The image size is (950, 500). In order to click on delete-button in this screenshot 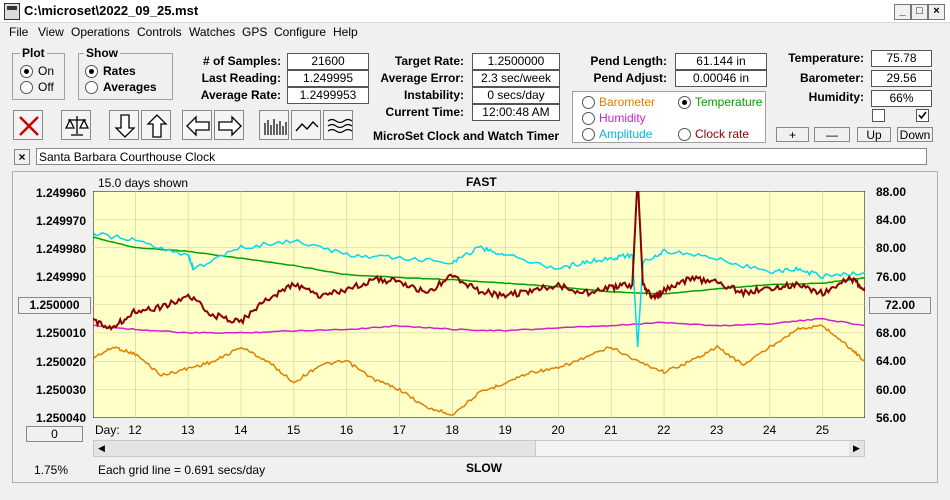, I will do `click(28, 125)`.